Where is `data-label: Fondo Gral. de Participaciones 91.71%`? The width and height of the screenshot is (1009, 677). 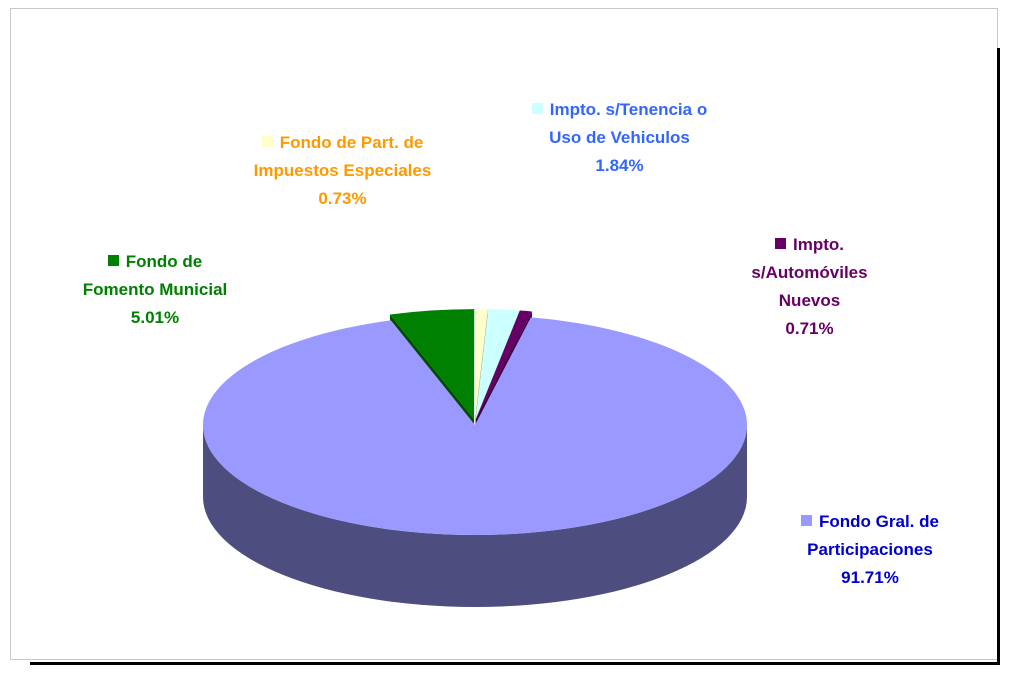 data-label: Fondo Gral. de Participaciones 91.71% is located at coordinates (870, 550).